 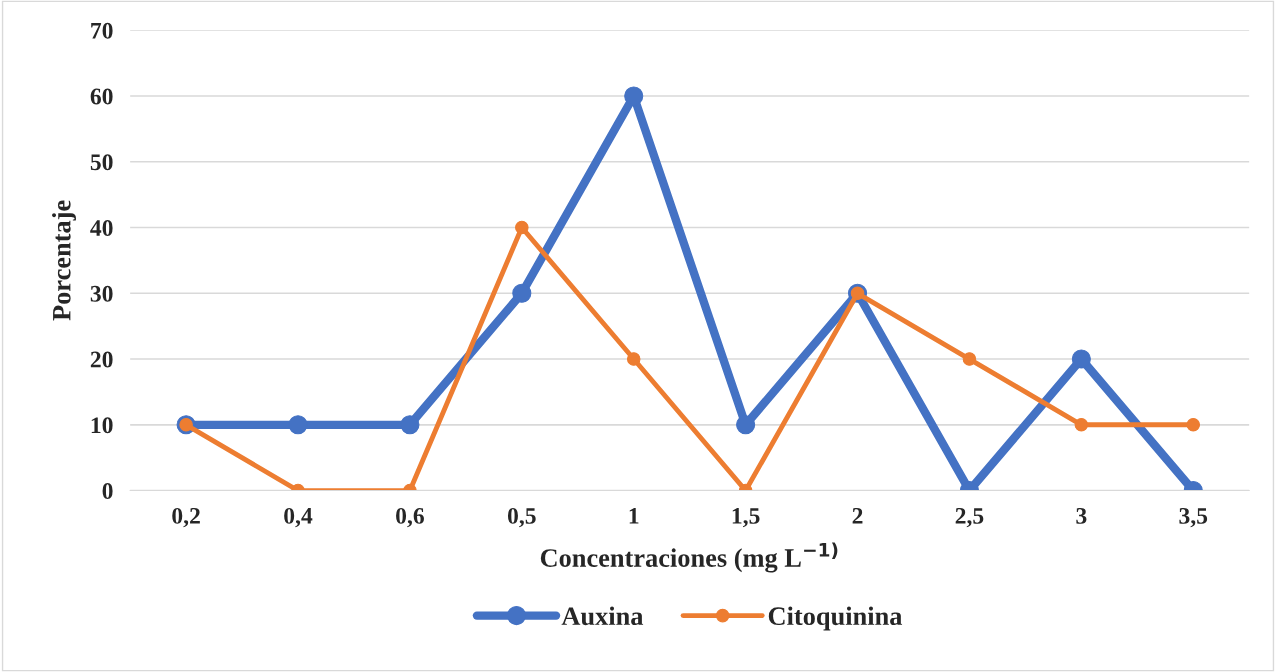 I want to click on legend-label: Auxina, so click(x=602, y=616).